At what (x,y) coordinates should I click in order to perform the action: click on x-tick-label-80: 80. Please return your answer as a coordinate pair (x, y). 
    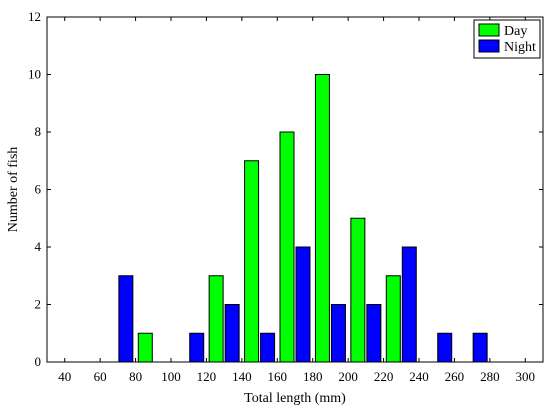
    Looking at the image, I should click on (135, 376).